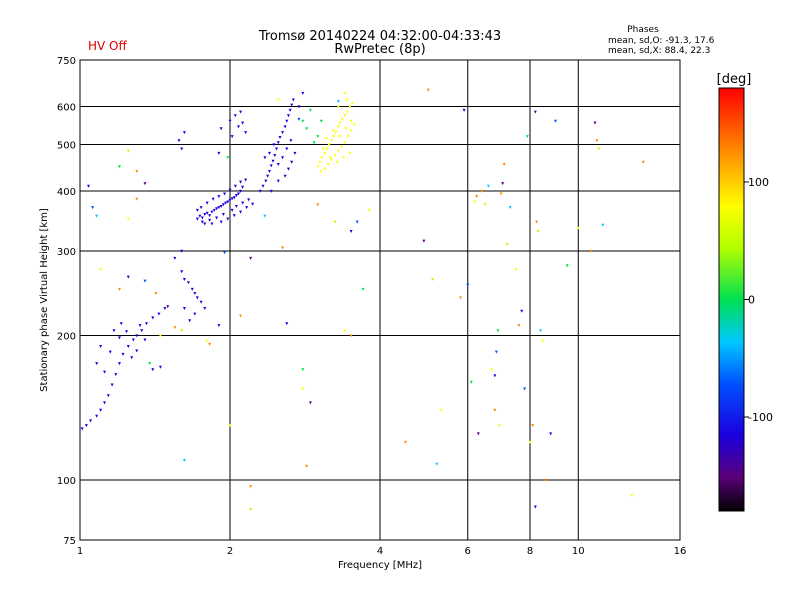  I want to click on y-ticks: 75 100 200 300 400 500 600 750, so click(66, 301).